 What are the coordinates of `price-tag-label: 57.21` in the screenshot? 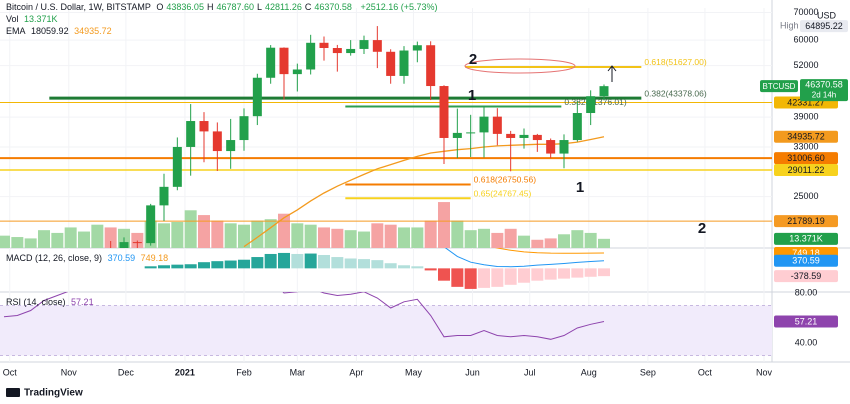 It's located at (806, 321).